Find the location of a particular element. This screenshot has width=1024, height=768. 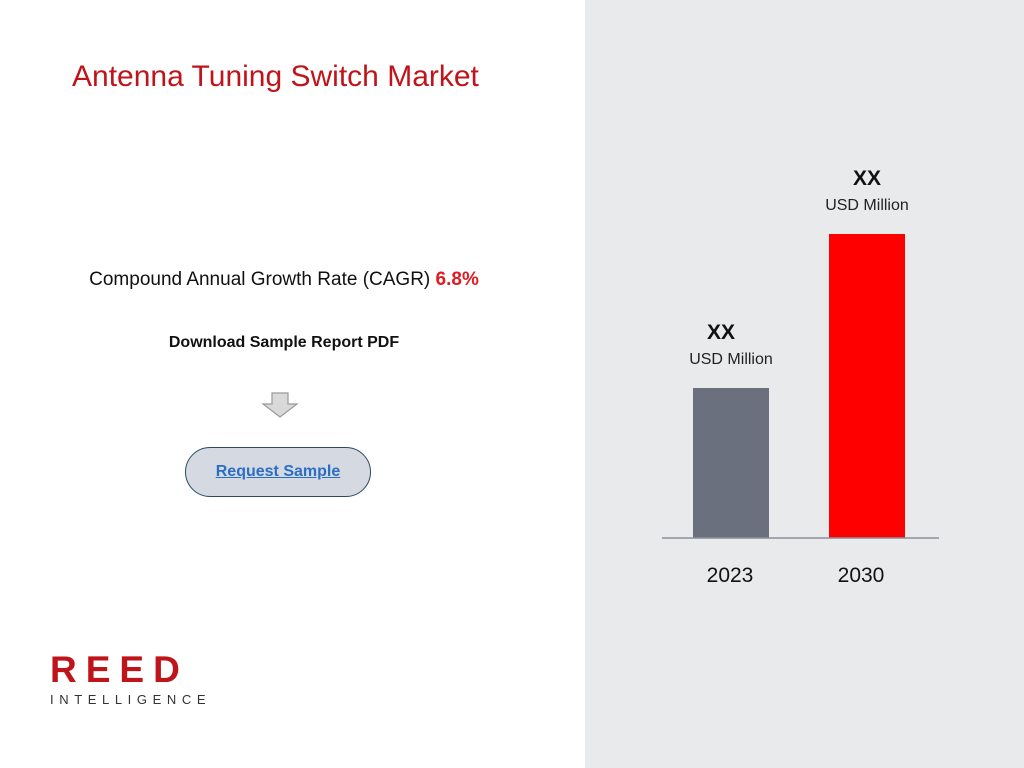

bar-value-label-2030: XX is located at coordinates (867, 178).